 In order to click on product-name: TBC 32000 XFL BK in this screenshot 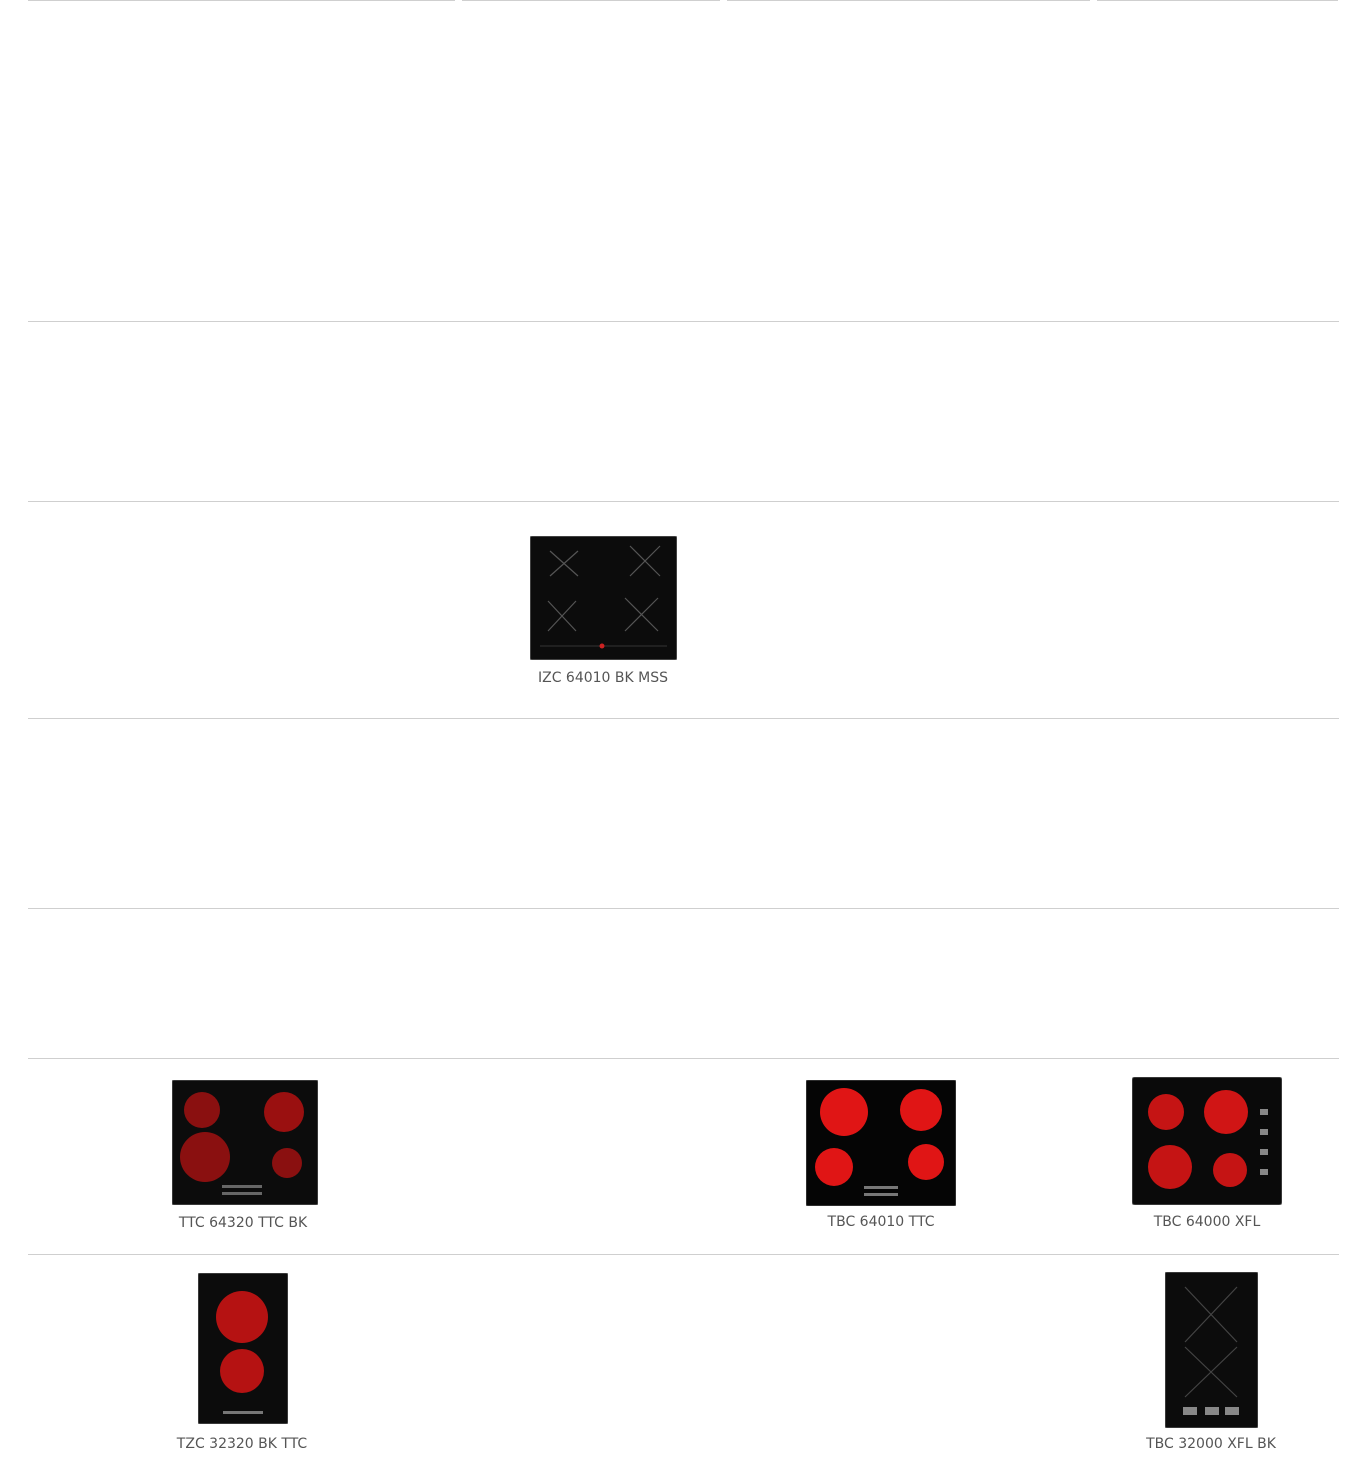, I will do `click(1211, 1444)`.